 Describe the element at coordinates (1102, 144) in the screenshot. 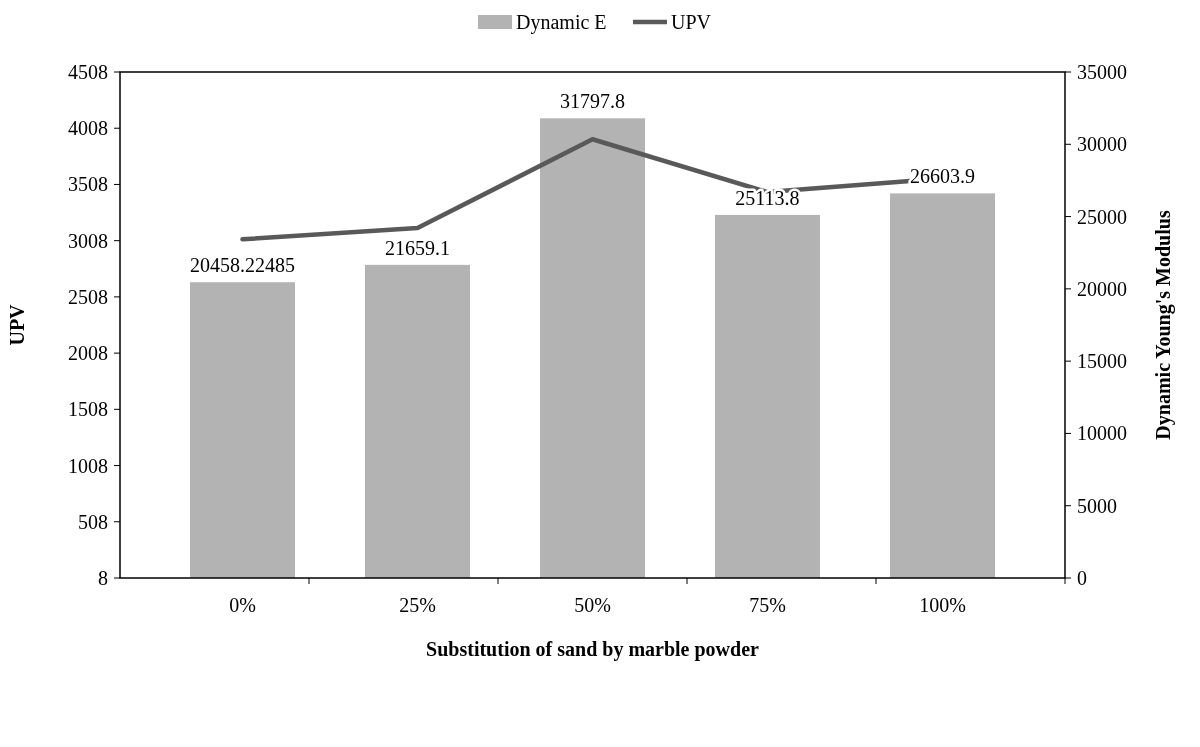

I see `y2-tick-label: 30000` at that location.